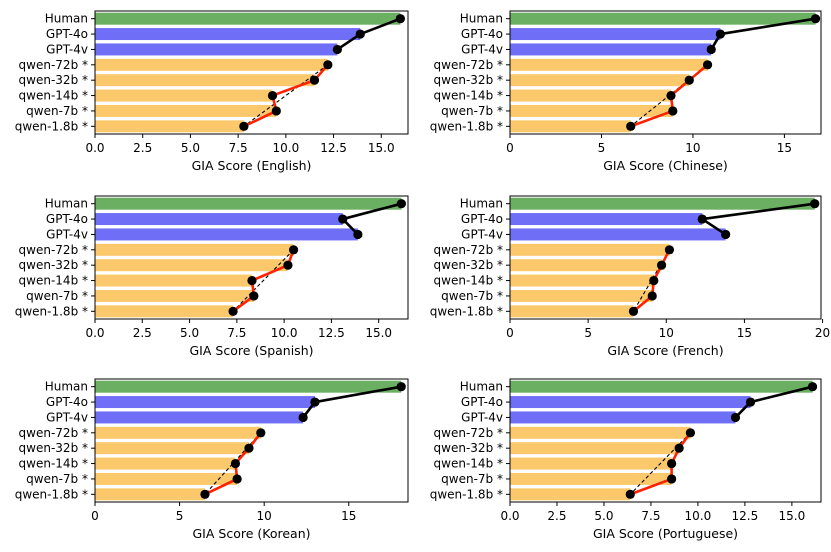  What do you see at coordinates (665, 350) in the screenshot?
I see `x-axis-label: GIA Score (French)` at bounding box center [665, 350].